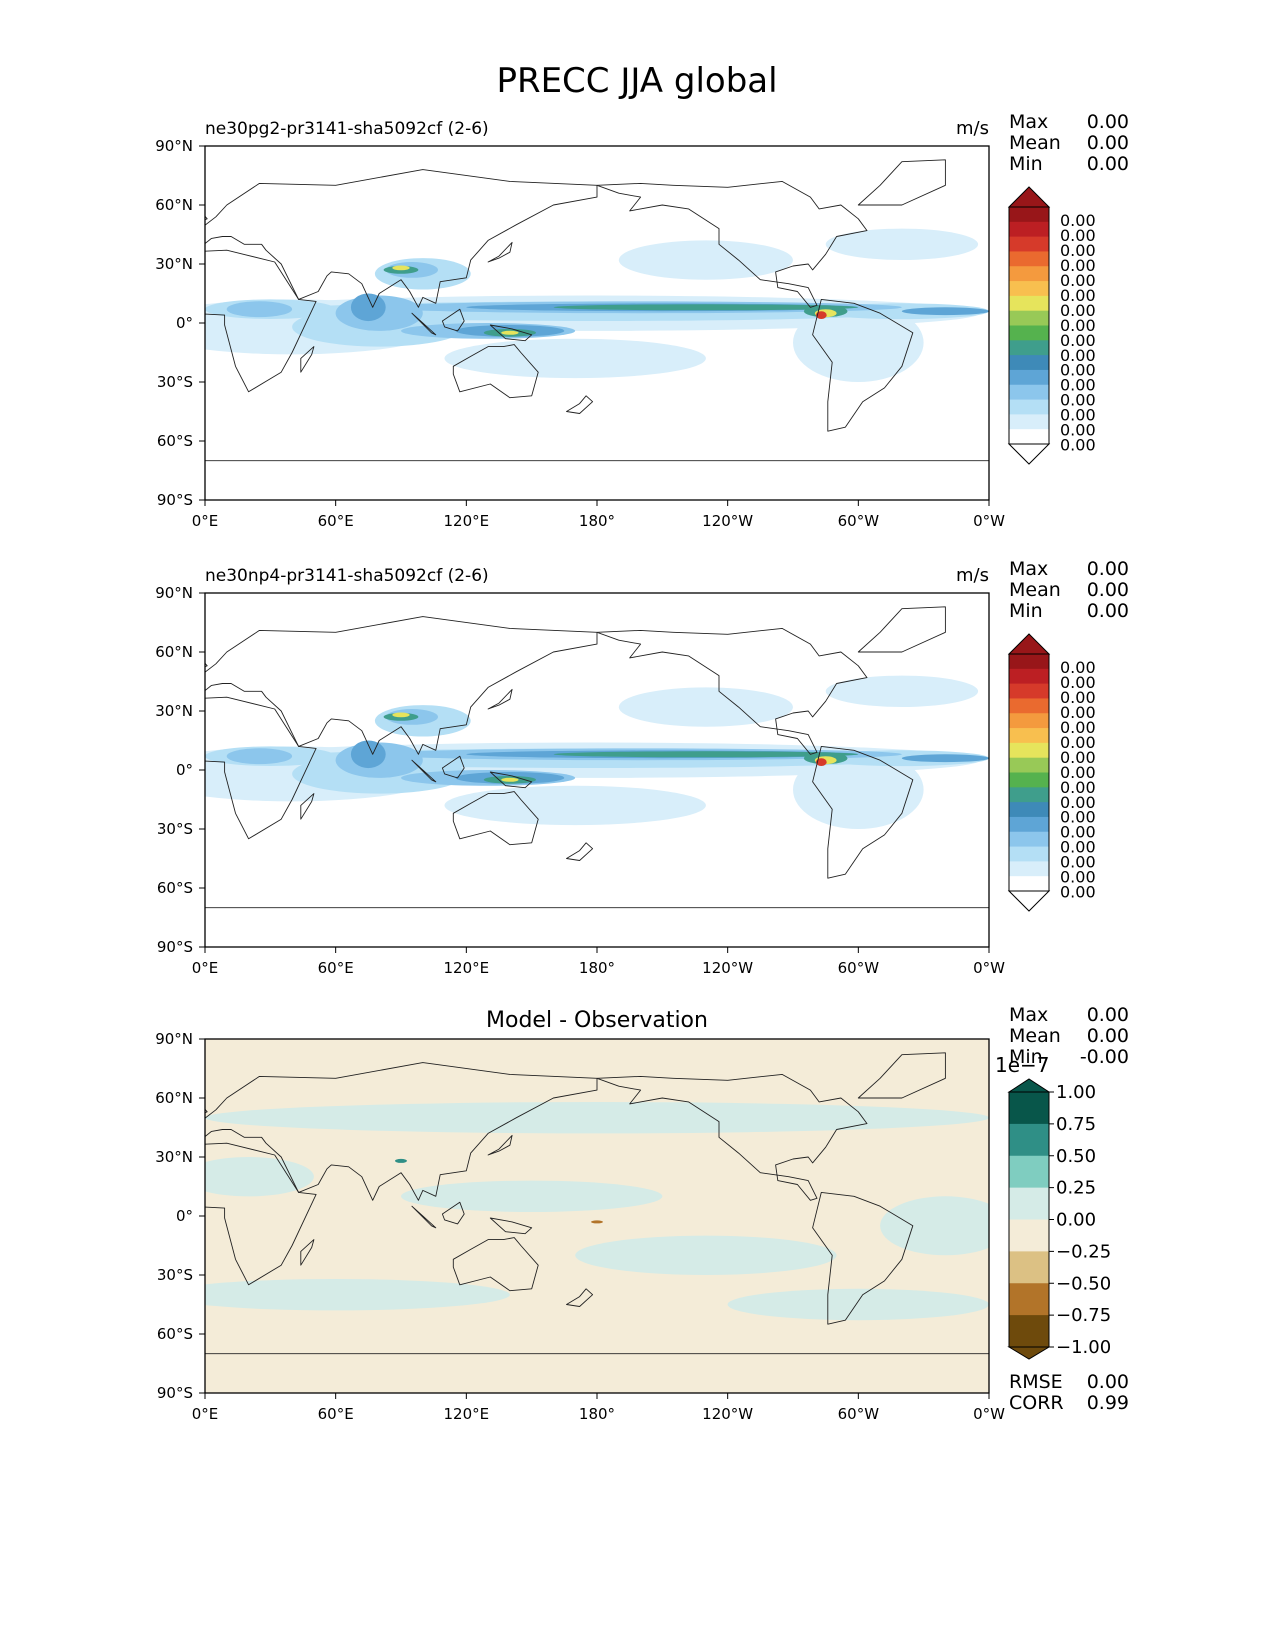  I want to click on colorbar-tick-label: 0.25, so click(1076, 1188).